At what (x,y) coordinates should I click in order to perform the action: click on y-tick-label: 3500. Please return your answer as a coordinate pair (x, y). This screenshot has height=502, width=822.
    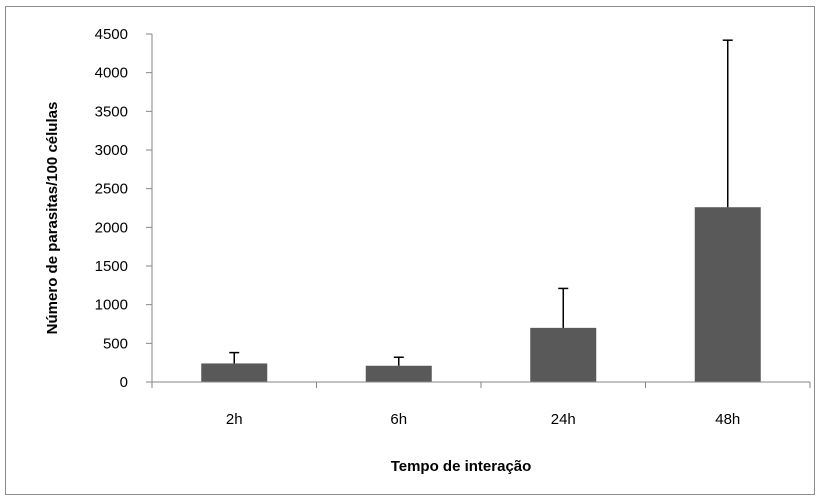
    Looking at the image, I should click on (111, 111).